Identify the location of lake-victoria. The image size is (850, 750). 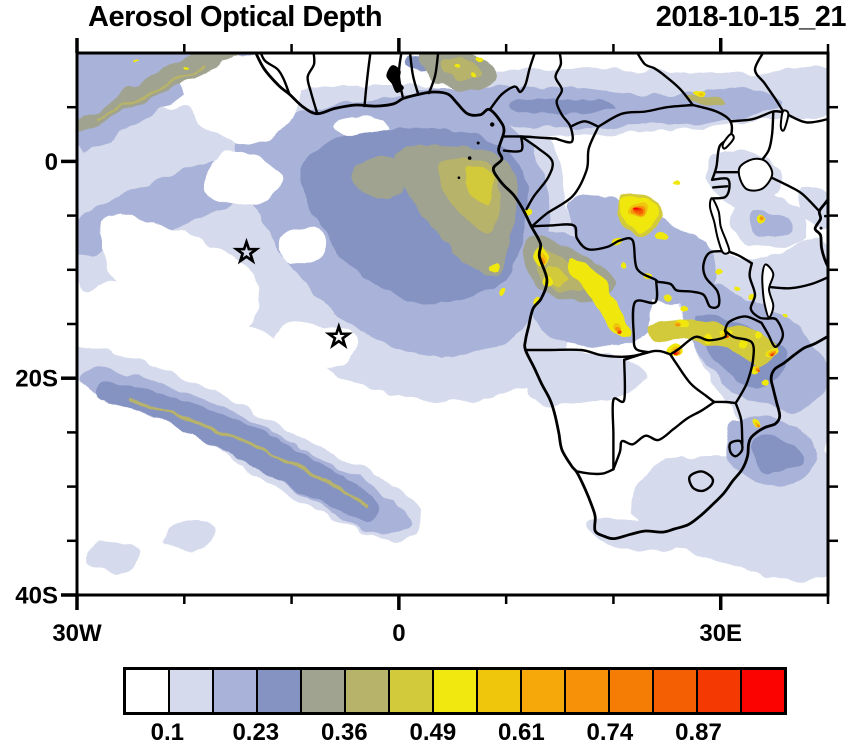
(755, 174).